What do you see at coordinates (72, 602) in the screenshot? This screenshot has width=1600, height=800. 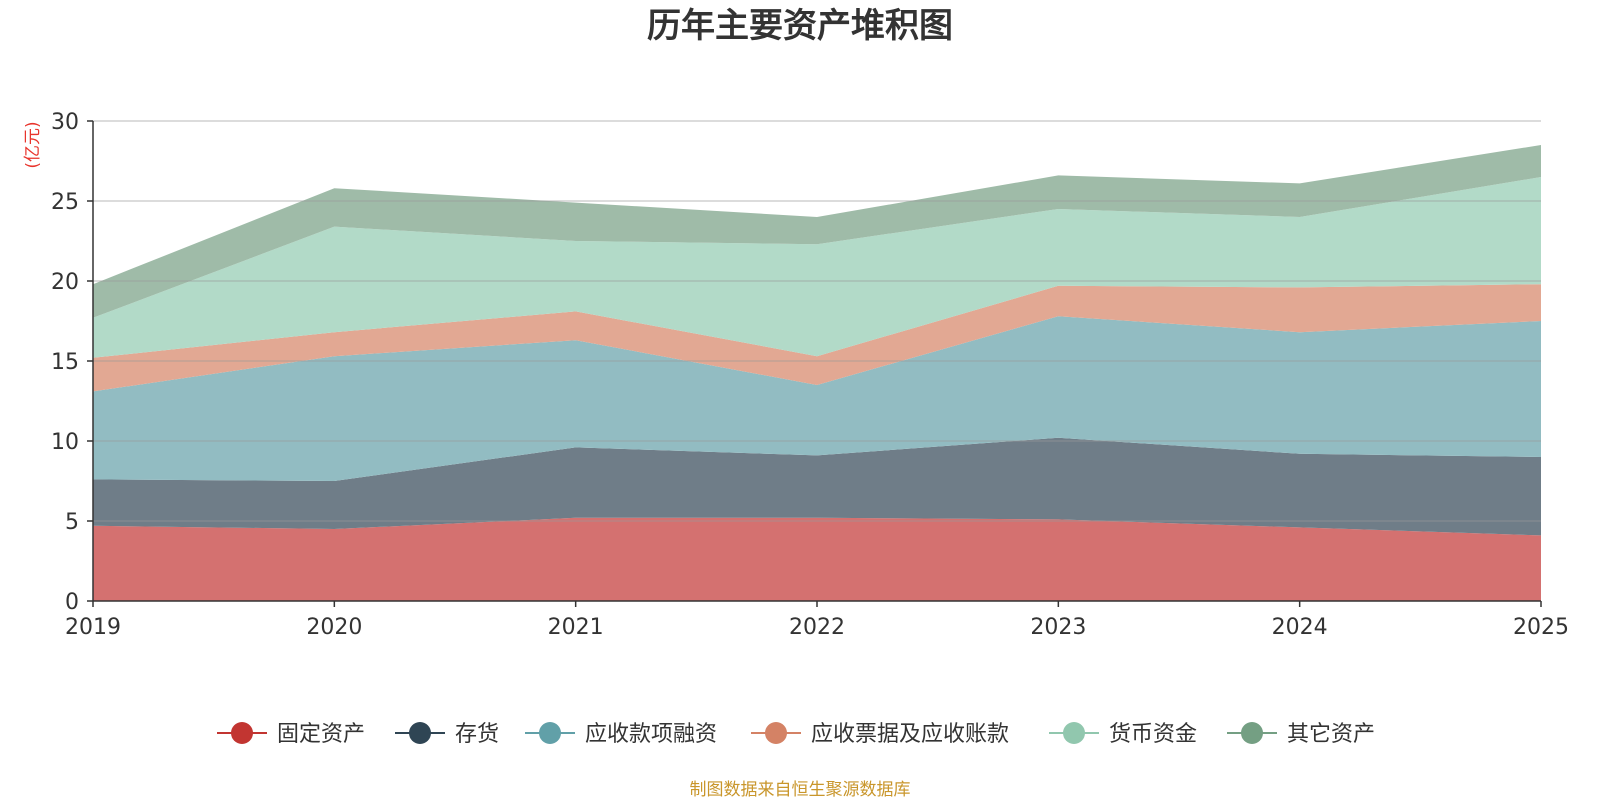 I see `y-tick-label: 0` at bounding box center [72, 602].